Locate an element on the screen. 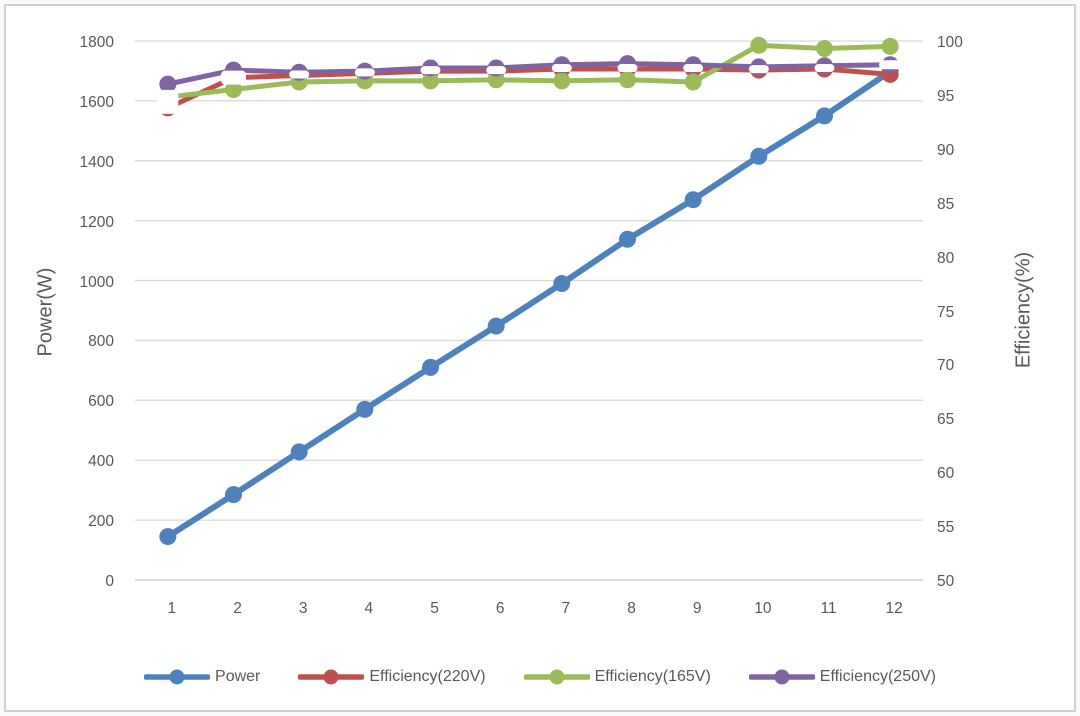 The image size is (1080, 716). y-axis-left-tick: 0 is located at coordinates (109, 581).